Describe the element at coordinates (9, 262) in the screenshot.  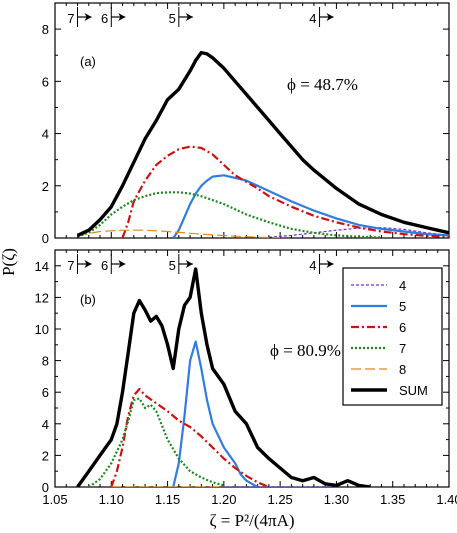
I see `y-axis-label: P(ζ)` at that location.